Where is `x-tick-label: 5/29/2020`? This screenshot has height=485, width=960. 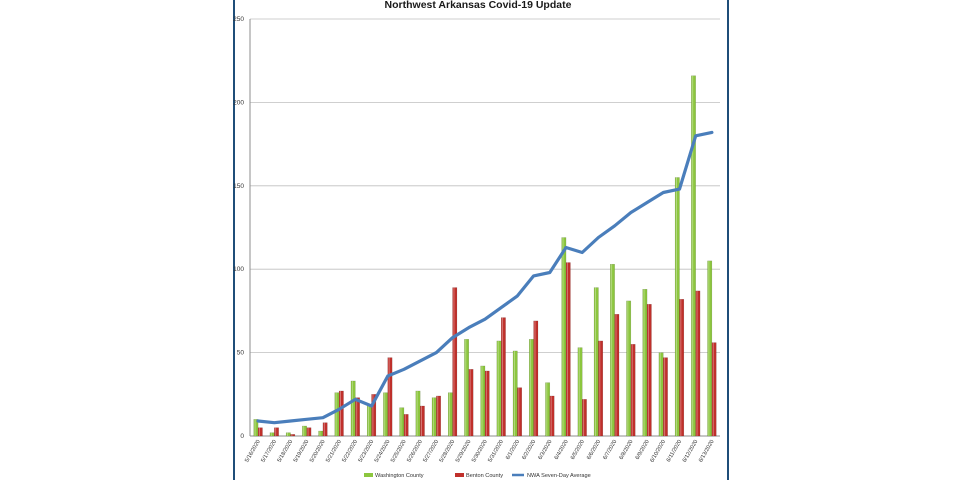
x-tick-label: 5/29/2020 is located at coordinates (464, 451).